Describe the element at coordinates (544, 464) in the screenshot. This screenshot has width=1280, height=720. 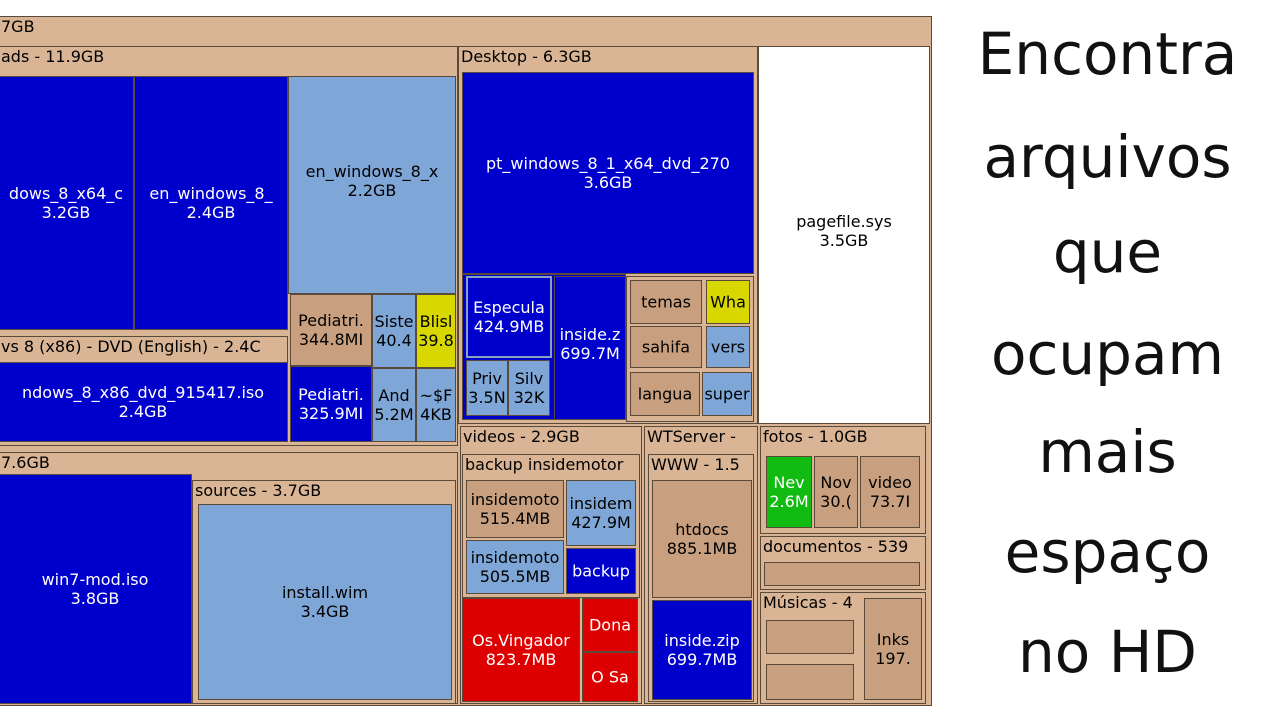
I see `backup-folder-label: backup insidemotor` at that location.